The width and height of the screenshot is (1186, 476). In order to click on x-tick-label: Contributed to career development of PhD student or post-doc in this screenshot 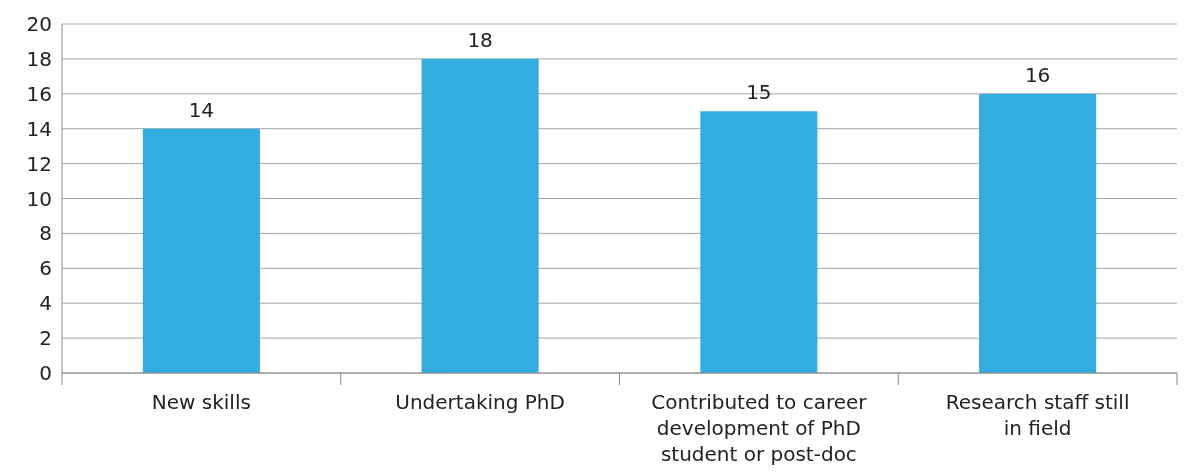, I will do `click(759, 428)`.